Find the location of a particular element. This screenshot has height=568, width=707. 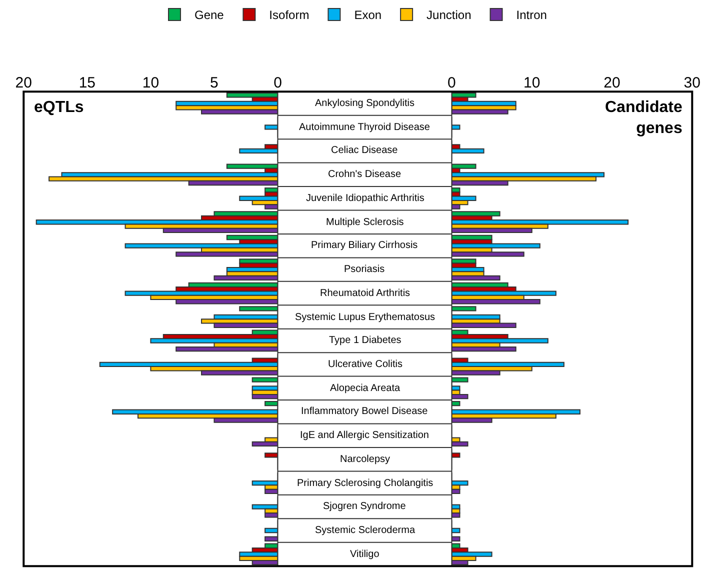

y-tick-label: Crohn's Disease is located at coordinates (365, 174).